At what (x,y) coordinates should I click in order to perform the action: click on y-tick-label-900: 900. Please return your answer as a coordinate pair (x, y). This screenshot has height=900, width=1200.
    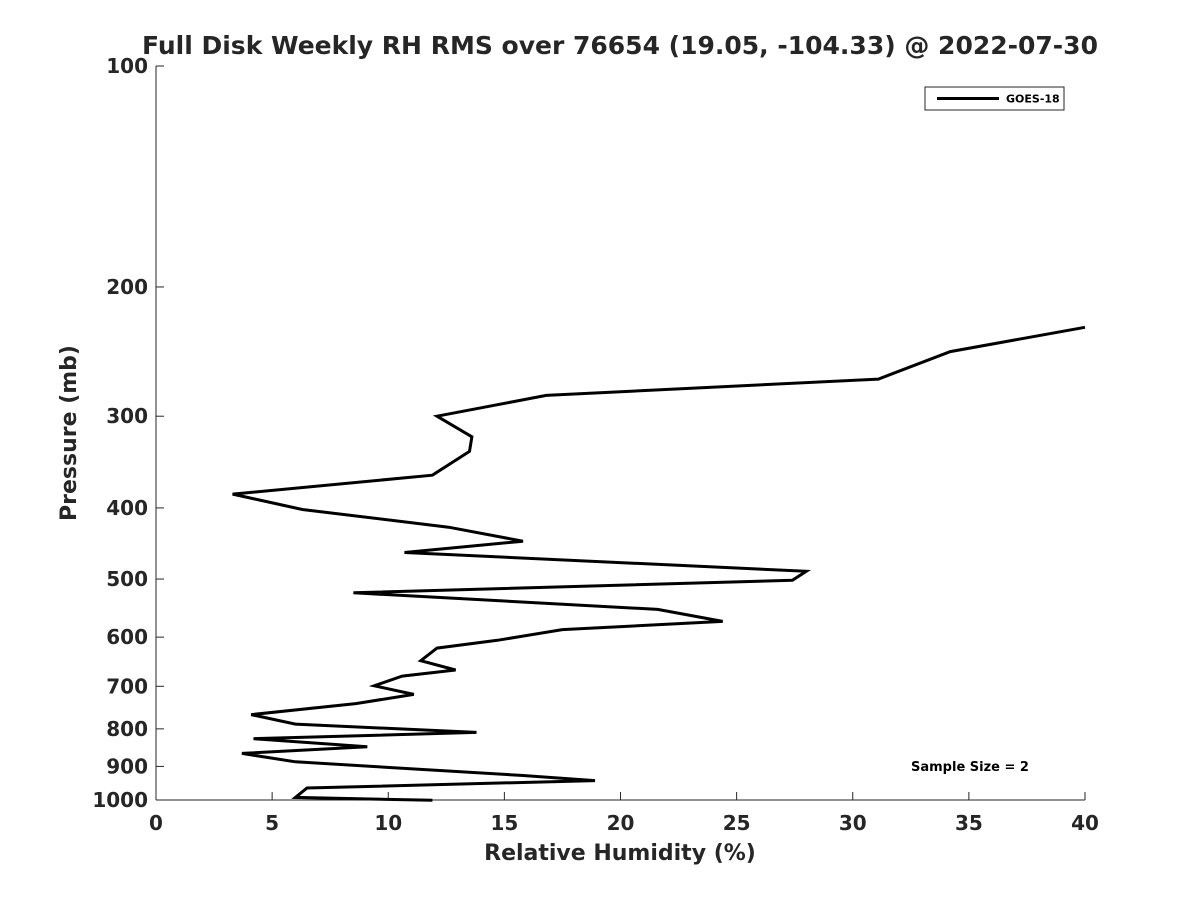
    Looking at the image, I should click on (127, 766).